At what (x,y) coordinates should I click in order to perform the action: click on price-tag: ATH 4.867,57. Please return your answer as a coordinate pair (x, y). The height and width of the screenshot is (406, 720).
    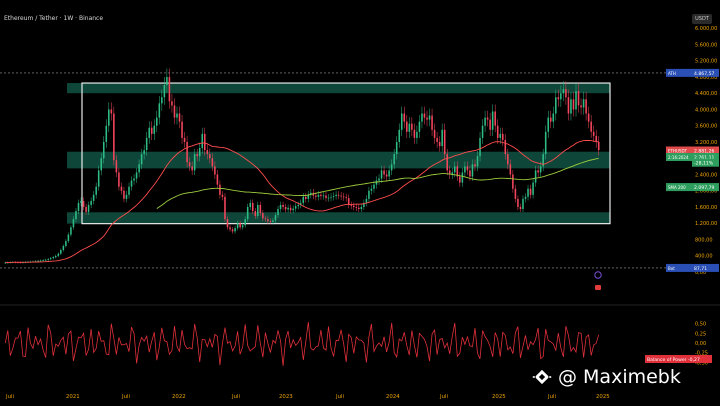
    Looking at the image, I should click on (692, 72).